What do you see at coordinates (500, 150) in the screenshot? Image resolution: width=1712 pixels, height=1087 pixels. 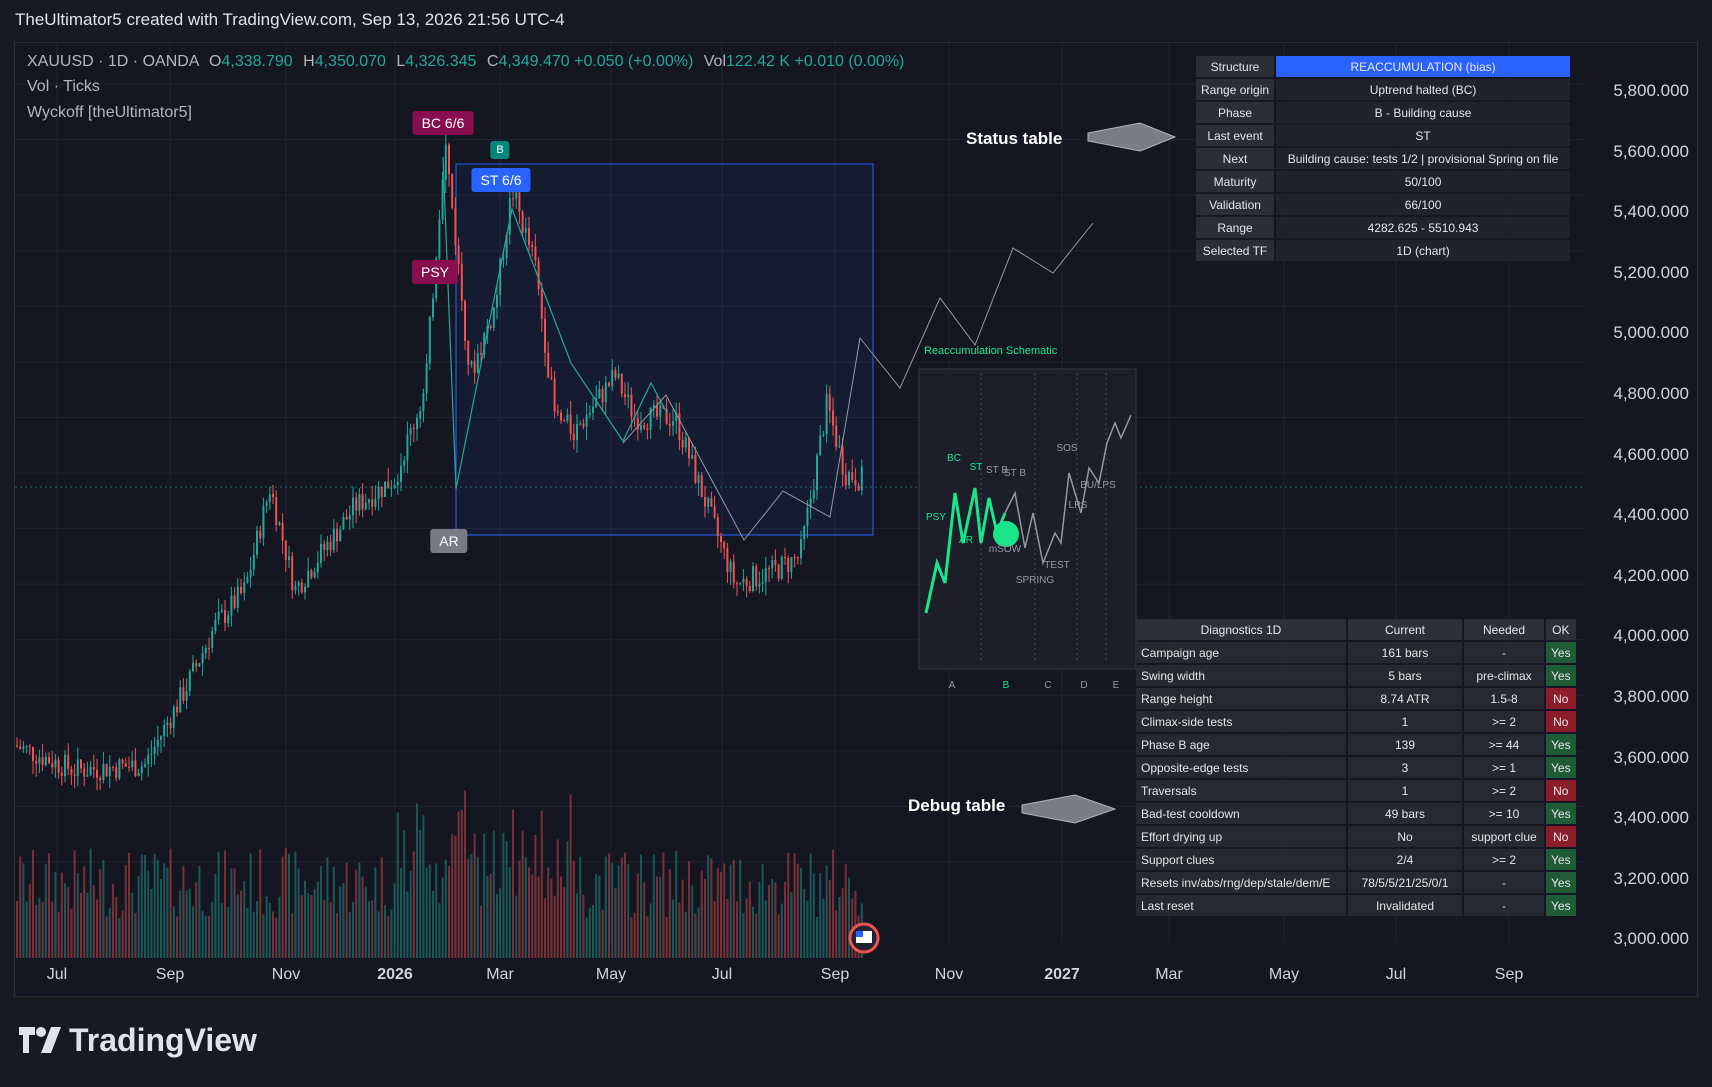 I see `b-event-label: B` at bounding box center [500, 150].